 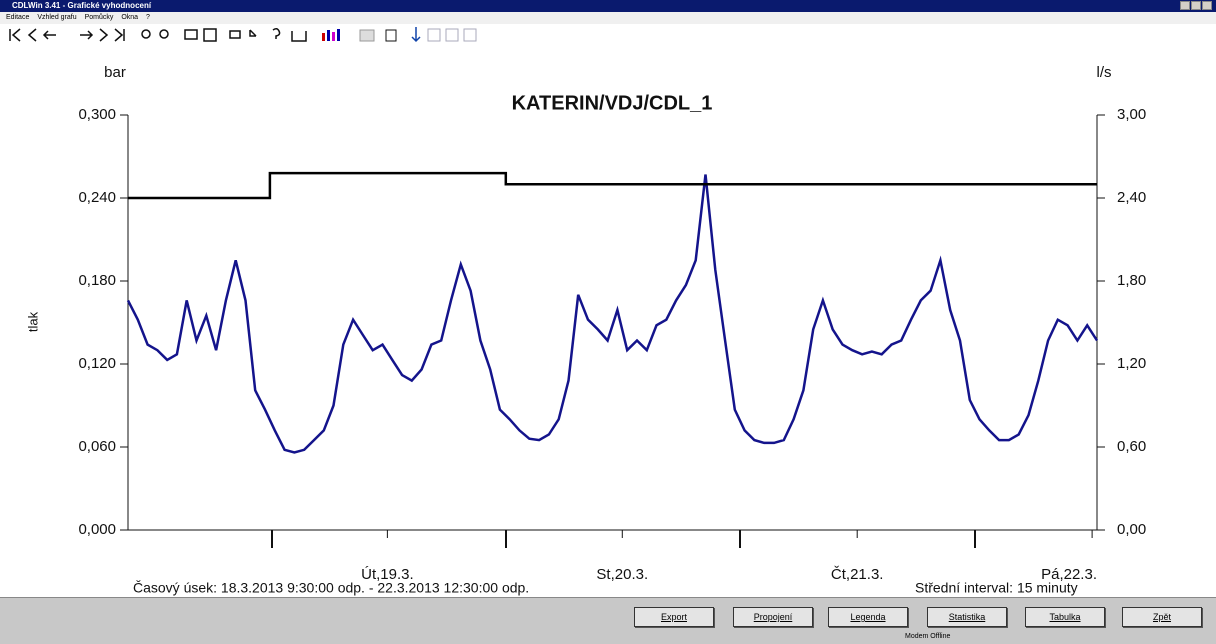 I want to click on menu-item: Okna, so click(x=130, y=17).